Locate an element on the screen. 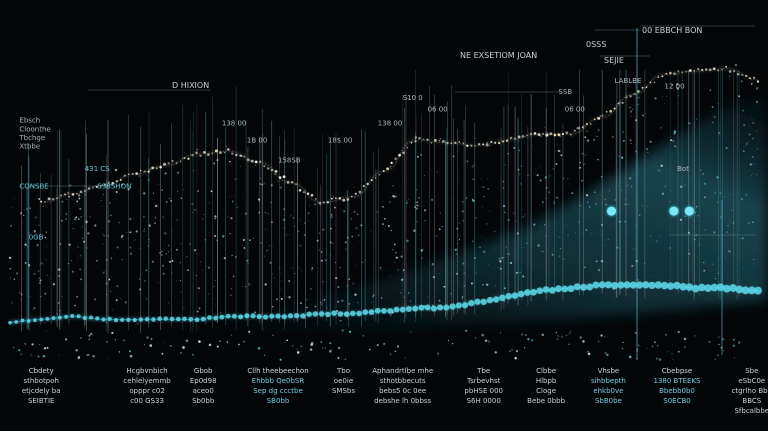 Image resolution: width=768 pixels, height=431 pixels. footer-label: SEIBTIE is located at coordinates (41, 401).